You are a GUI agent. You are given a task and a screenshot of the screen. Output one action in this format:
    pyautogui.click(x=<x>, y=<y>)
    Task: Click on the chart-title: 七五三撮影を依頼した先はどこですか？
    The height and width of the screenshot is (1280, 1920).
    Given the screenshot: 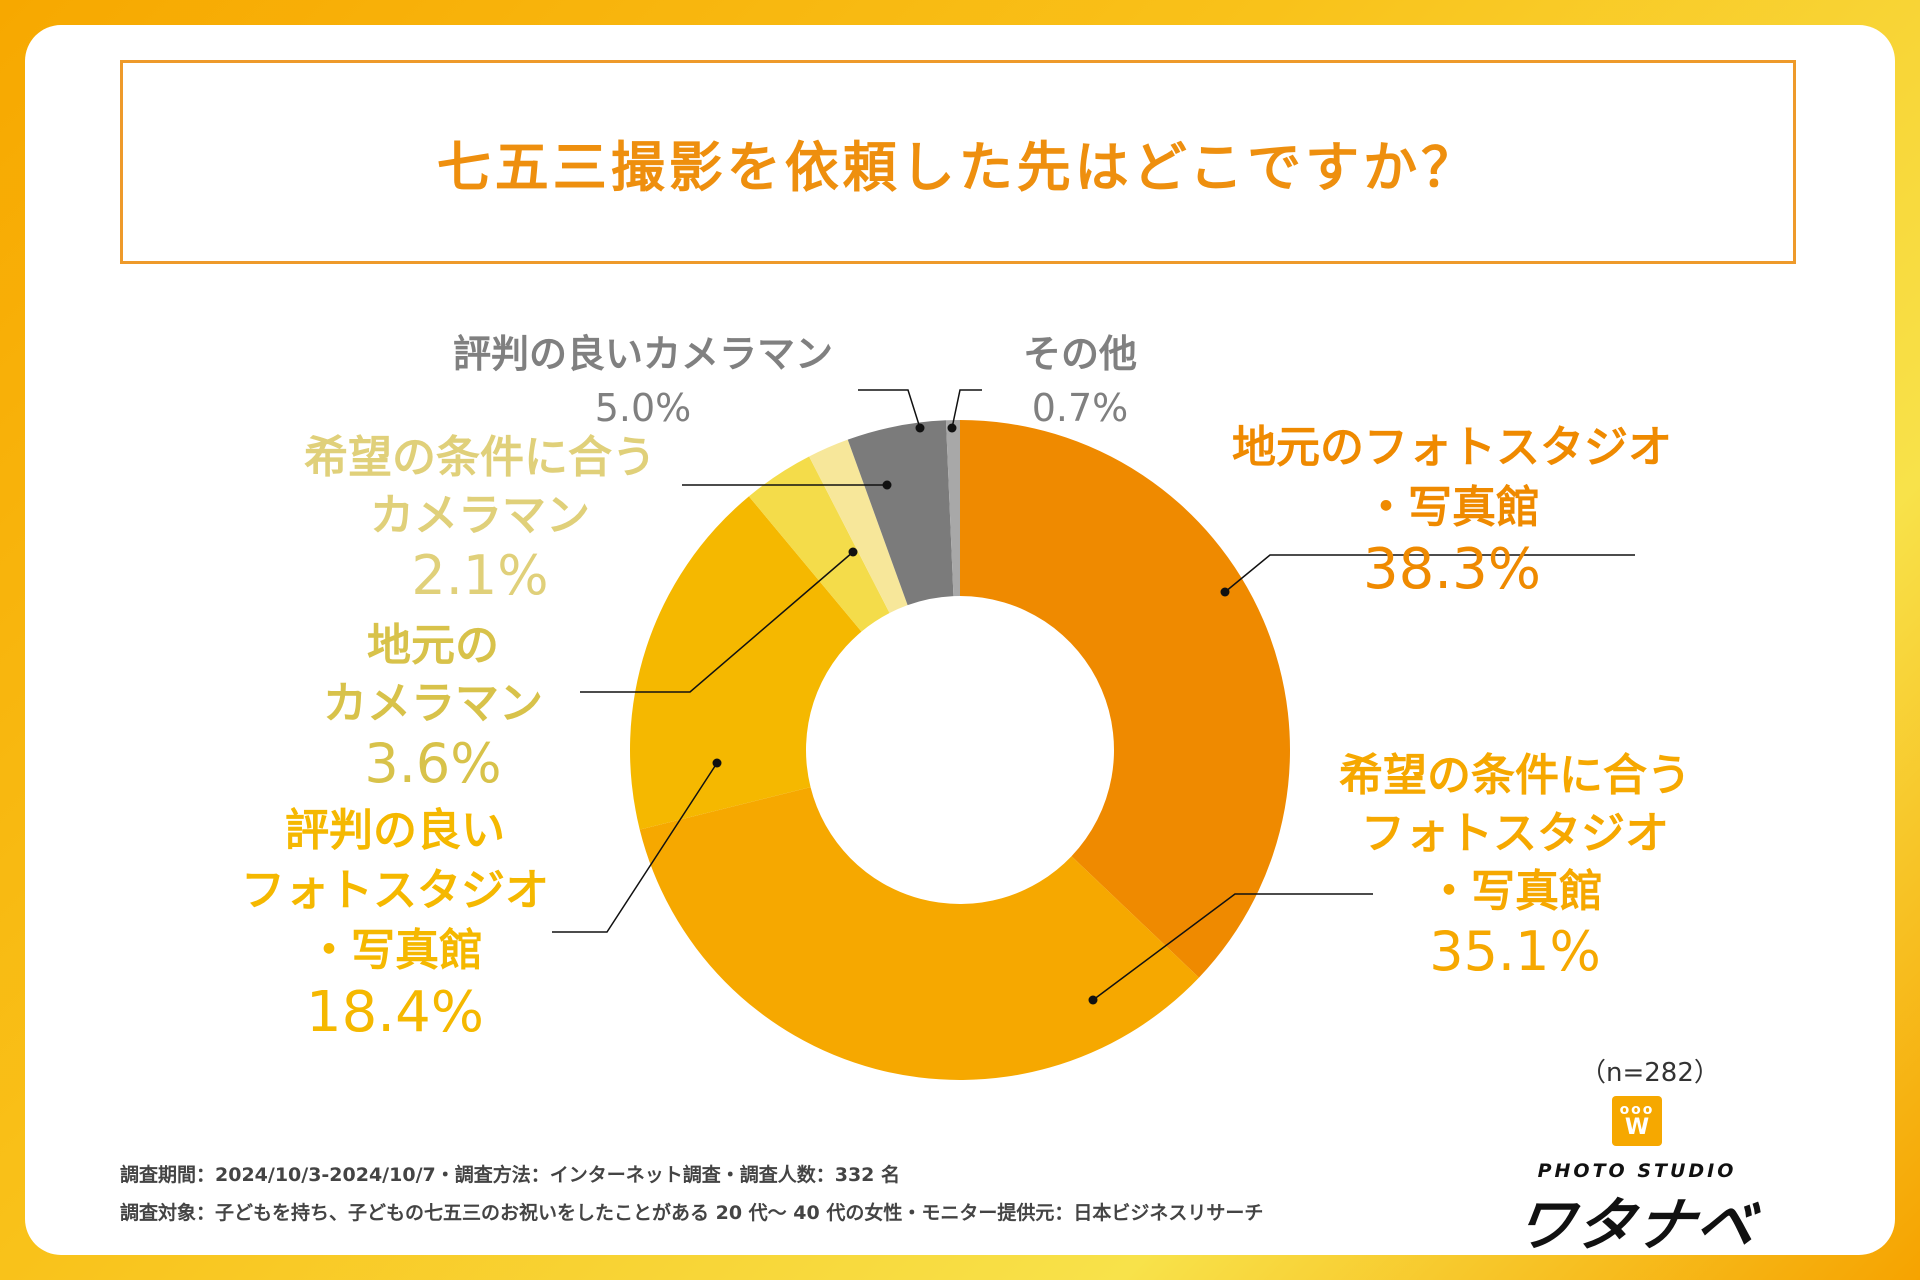 What is the action you would take?
    pyautogui.click(x=958, y=167)
    